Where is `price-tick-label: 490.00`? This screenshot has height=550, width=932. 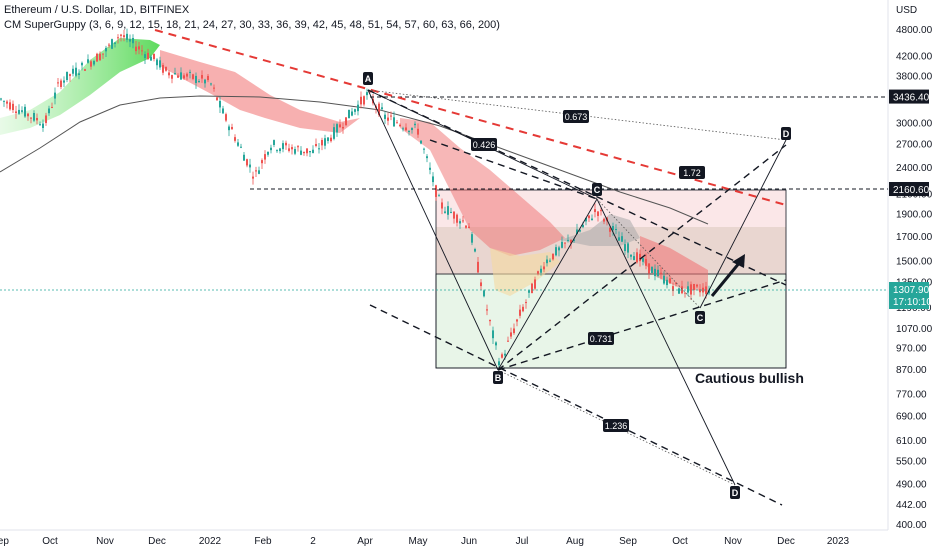 price-tick-label: 490.00 is located at coordinates (911, 485).